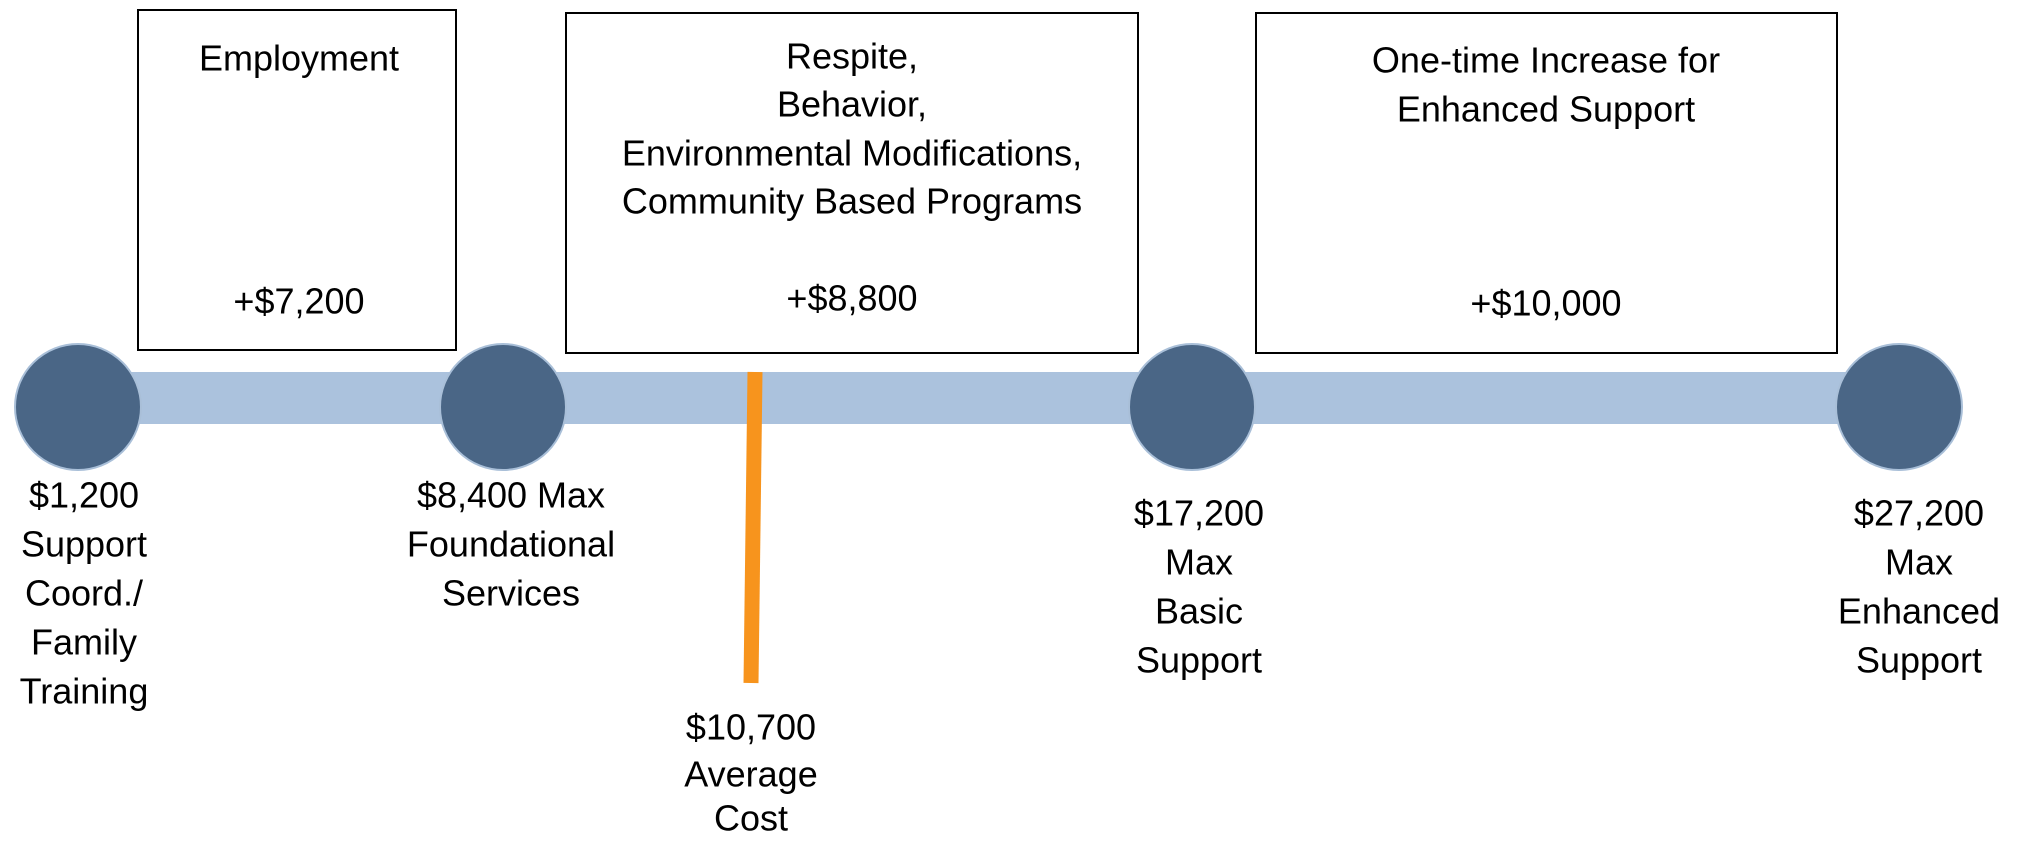 Image resolution: width=2017 pixels, height=841 pixels. I want to click on box-title: Enhanced Support, so click(1546, 109).